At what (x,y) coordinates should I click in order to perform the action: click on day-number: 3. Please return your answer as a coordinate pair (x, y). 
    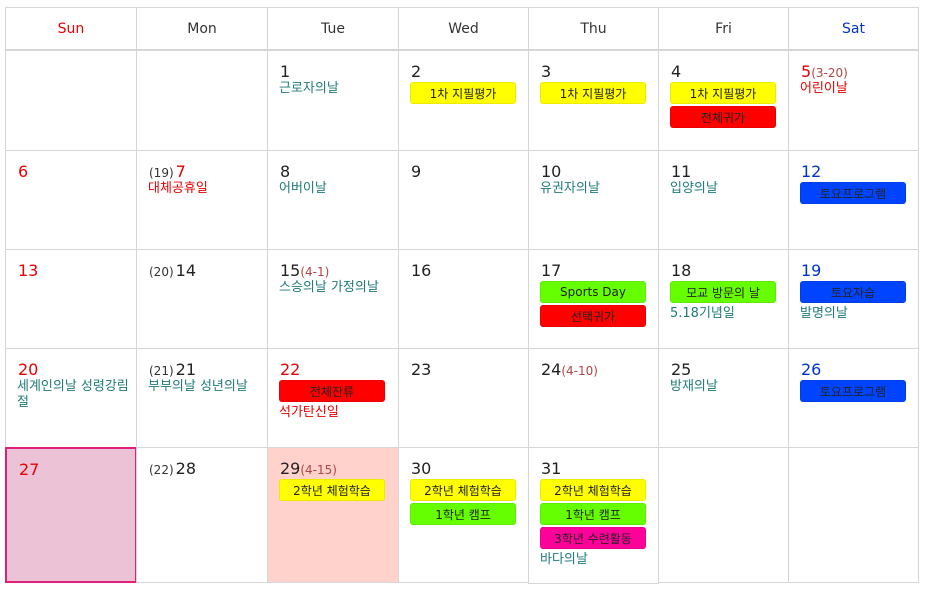
    Looking at the image, I should click on (546, 71).